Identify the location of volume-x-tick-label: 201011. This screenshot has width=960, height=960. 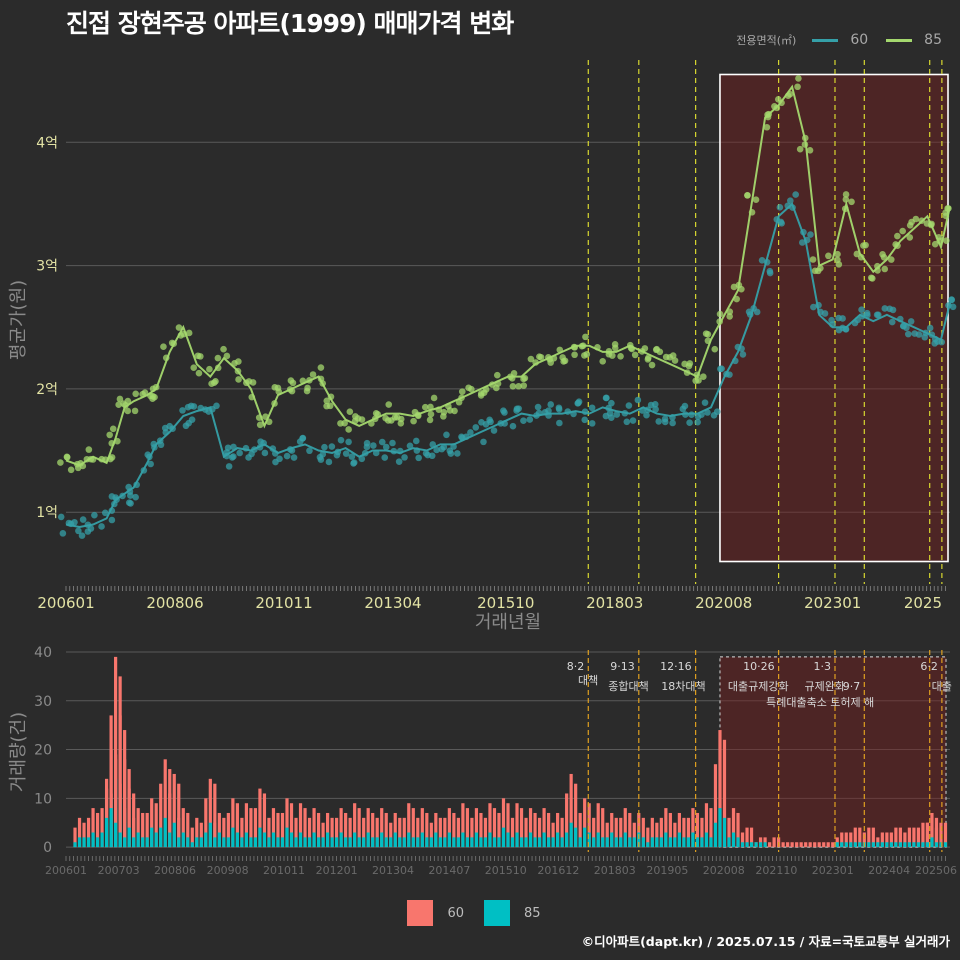
(284, 870).